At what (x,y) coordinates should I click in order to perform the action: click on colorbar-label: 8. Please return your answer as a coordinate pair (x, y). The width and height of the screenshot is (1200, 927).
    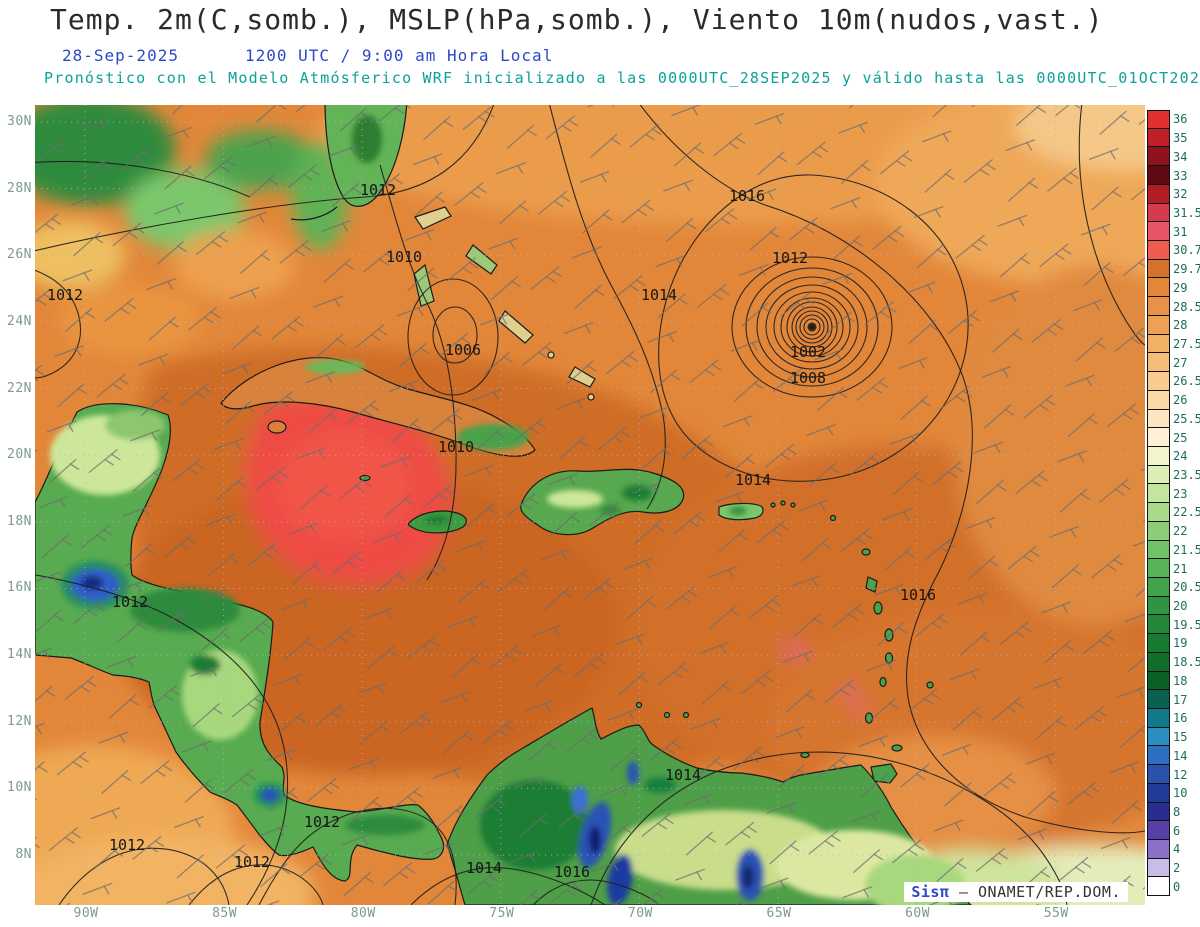
    Looking at the image, I should click on (1177, 811).